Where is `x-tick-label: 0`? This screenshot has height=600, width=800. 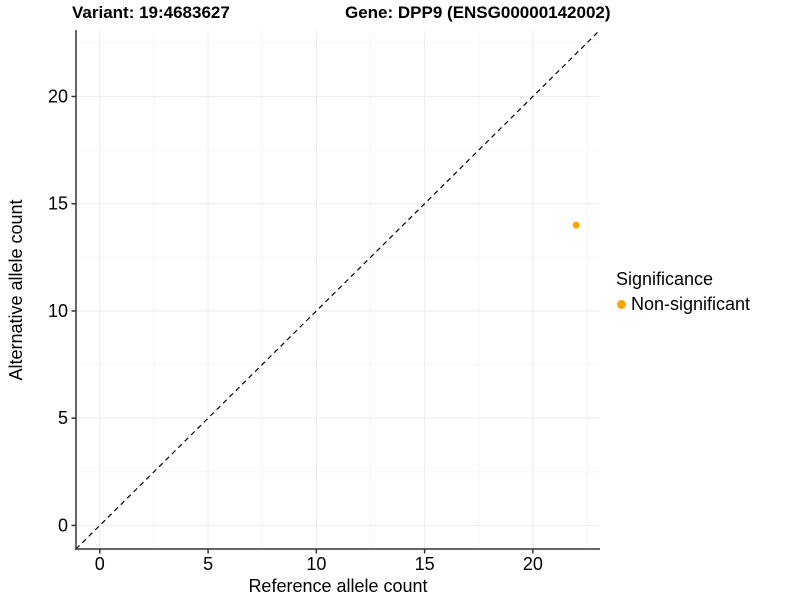
x-tick-label: 0 is located at coordinates (100, 564).